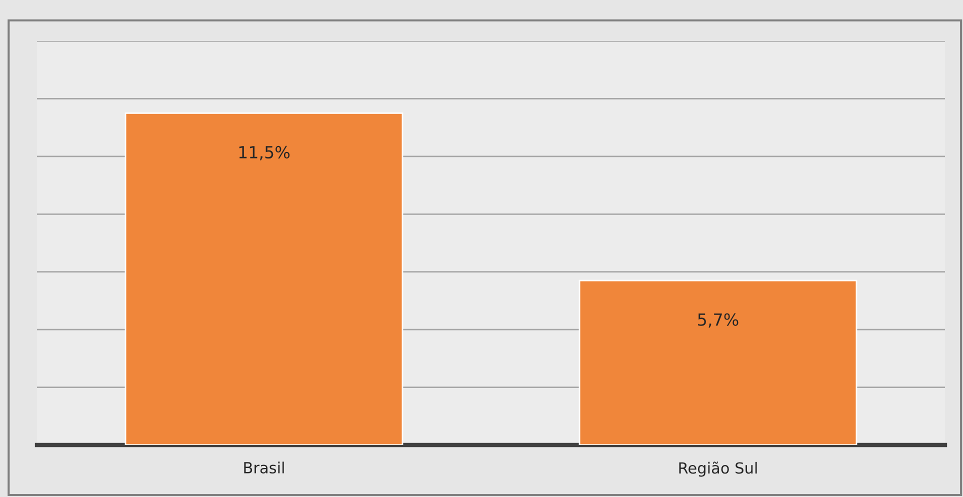  I want to click on data-label: 5,7%, so click(718, 320).